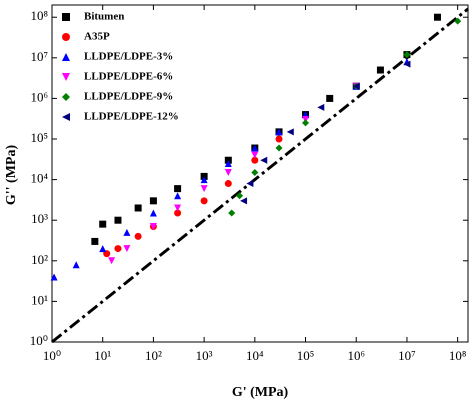  I want to click on y-tick-label: 10⁵, so click(39, 137).